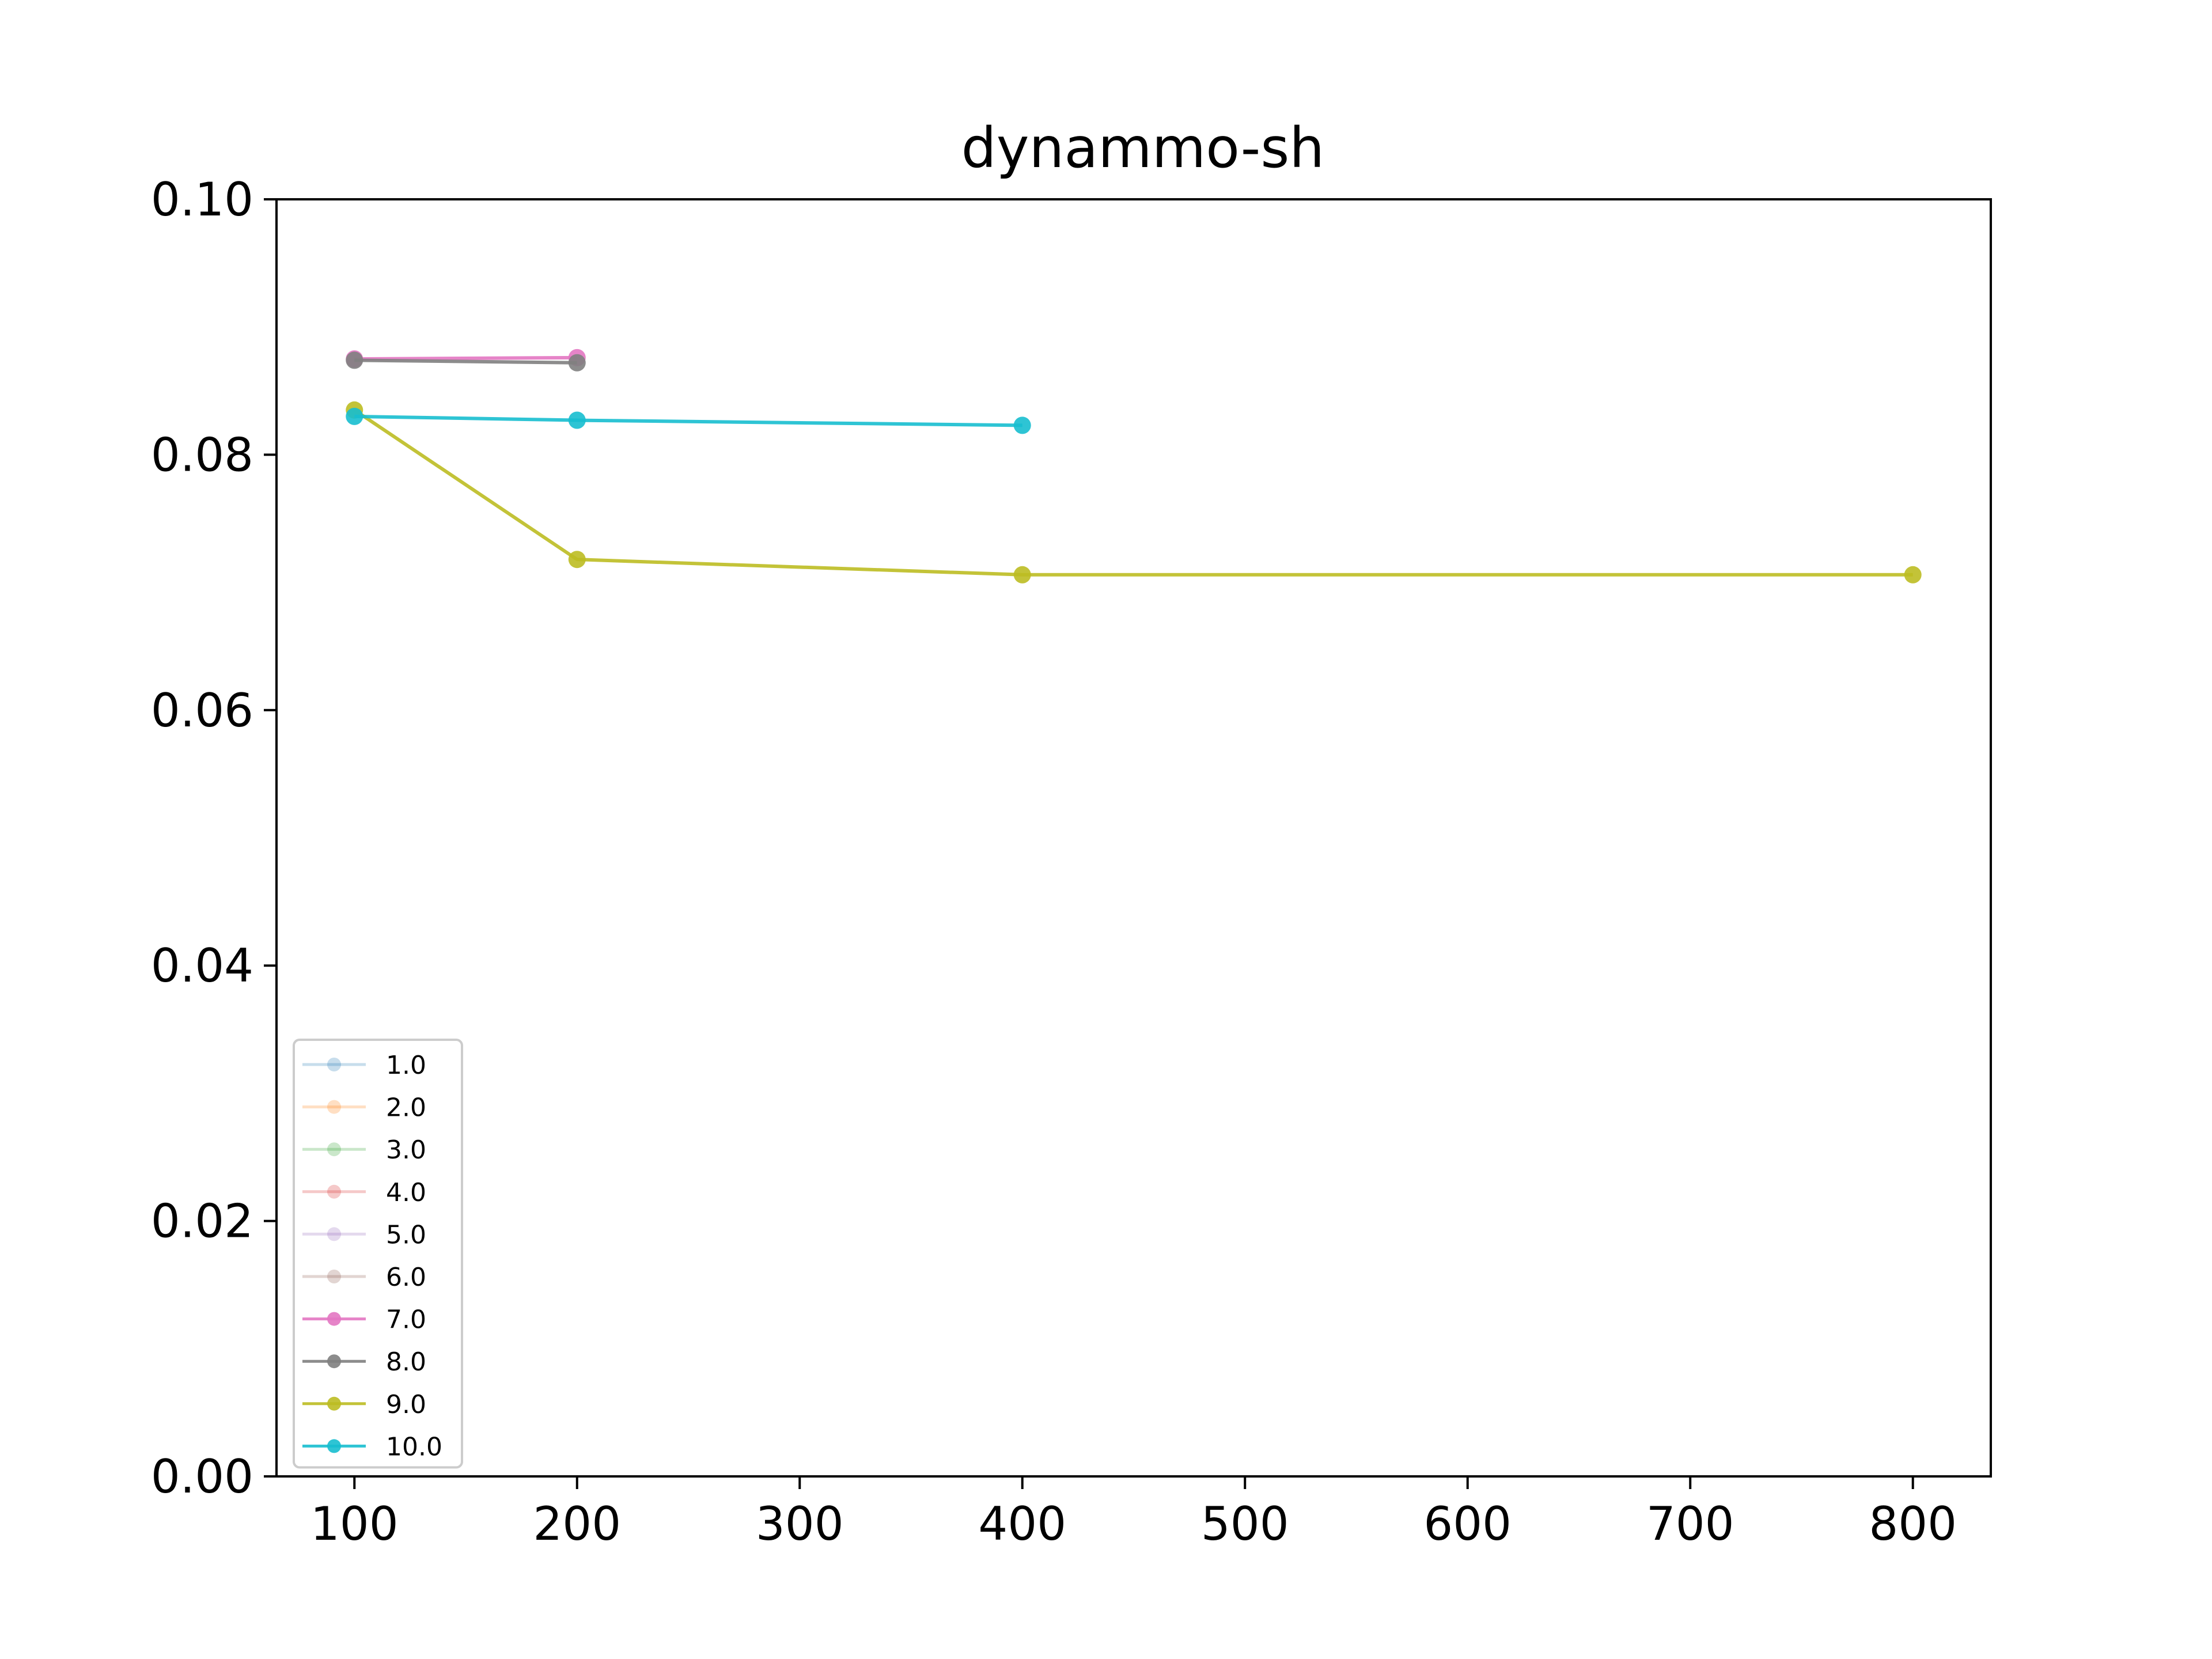  Describe the element at coordinates (406, 1192) in the screenshot. I see `legend-label: 4.0` at that location.